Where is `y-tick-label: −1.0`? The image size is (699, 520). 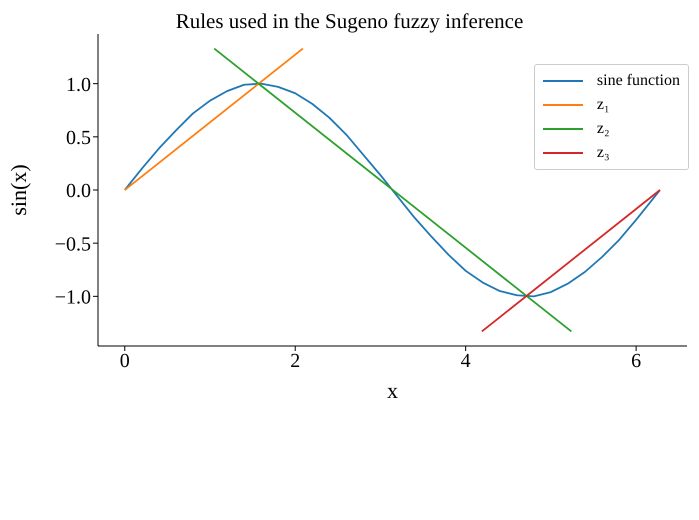
y-tick-label: −1.0 is located at coordinates (72, 297).